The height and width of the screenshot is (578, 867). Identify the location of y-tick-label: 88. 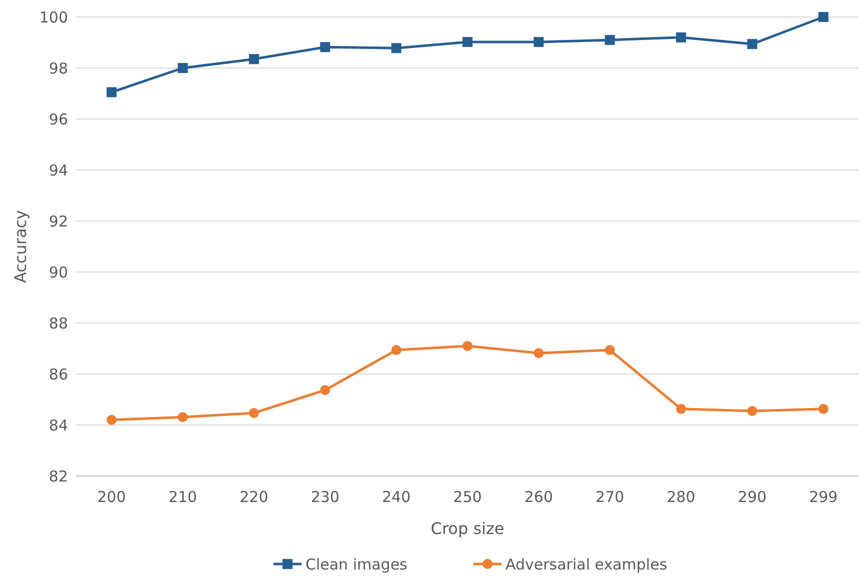
(58, 323).